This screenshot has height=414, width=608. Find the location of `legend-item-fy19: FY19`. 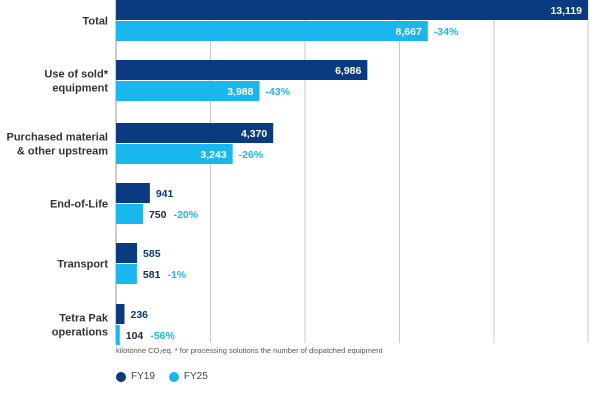

legend-item-fy19: FY19 is located at coordinates (135, 376).